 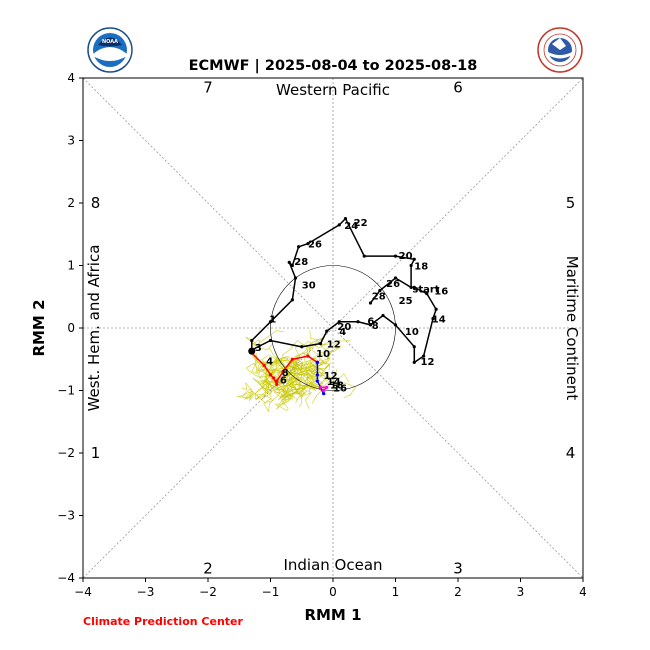 What do you see at coordinates (66, 578) in the screenshot?
I see `y-tick-label: −4` at bounding box center [66, 578].